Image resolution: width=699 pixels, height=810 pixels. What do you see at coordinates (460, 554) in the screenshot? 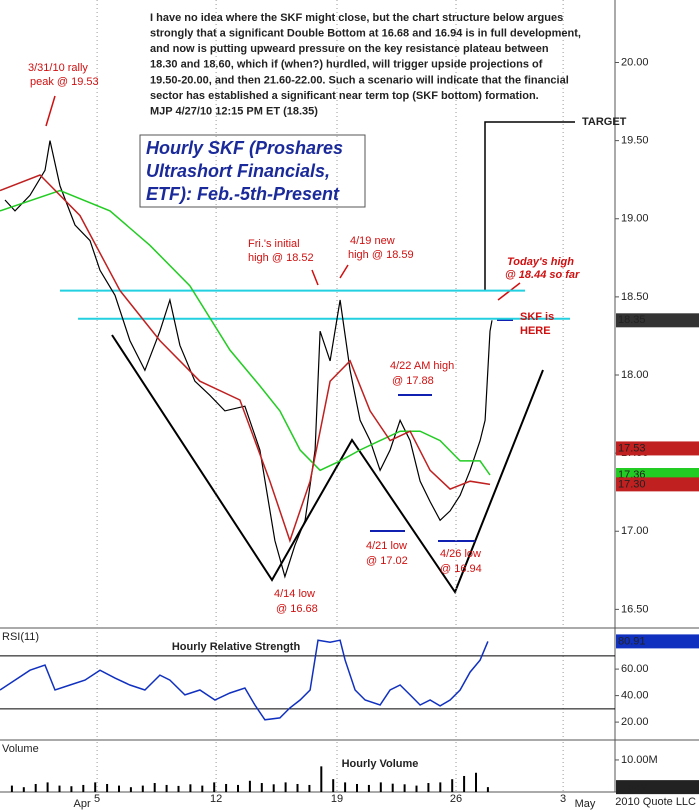
I see `annotation: 4/26 low` at bounding box center [460, 554].